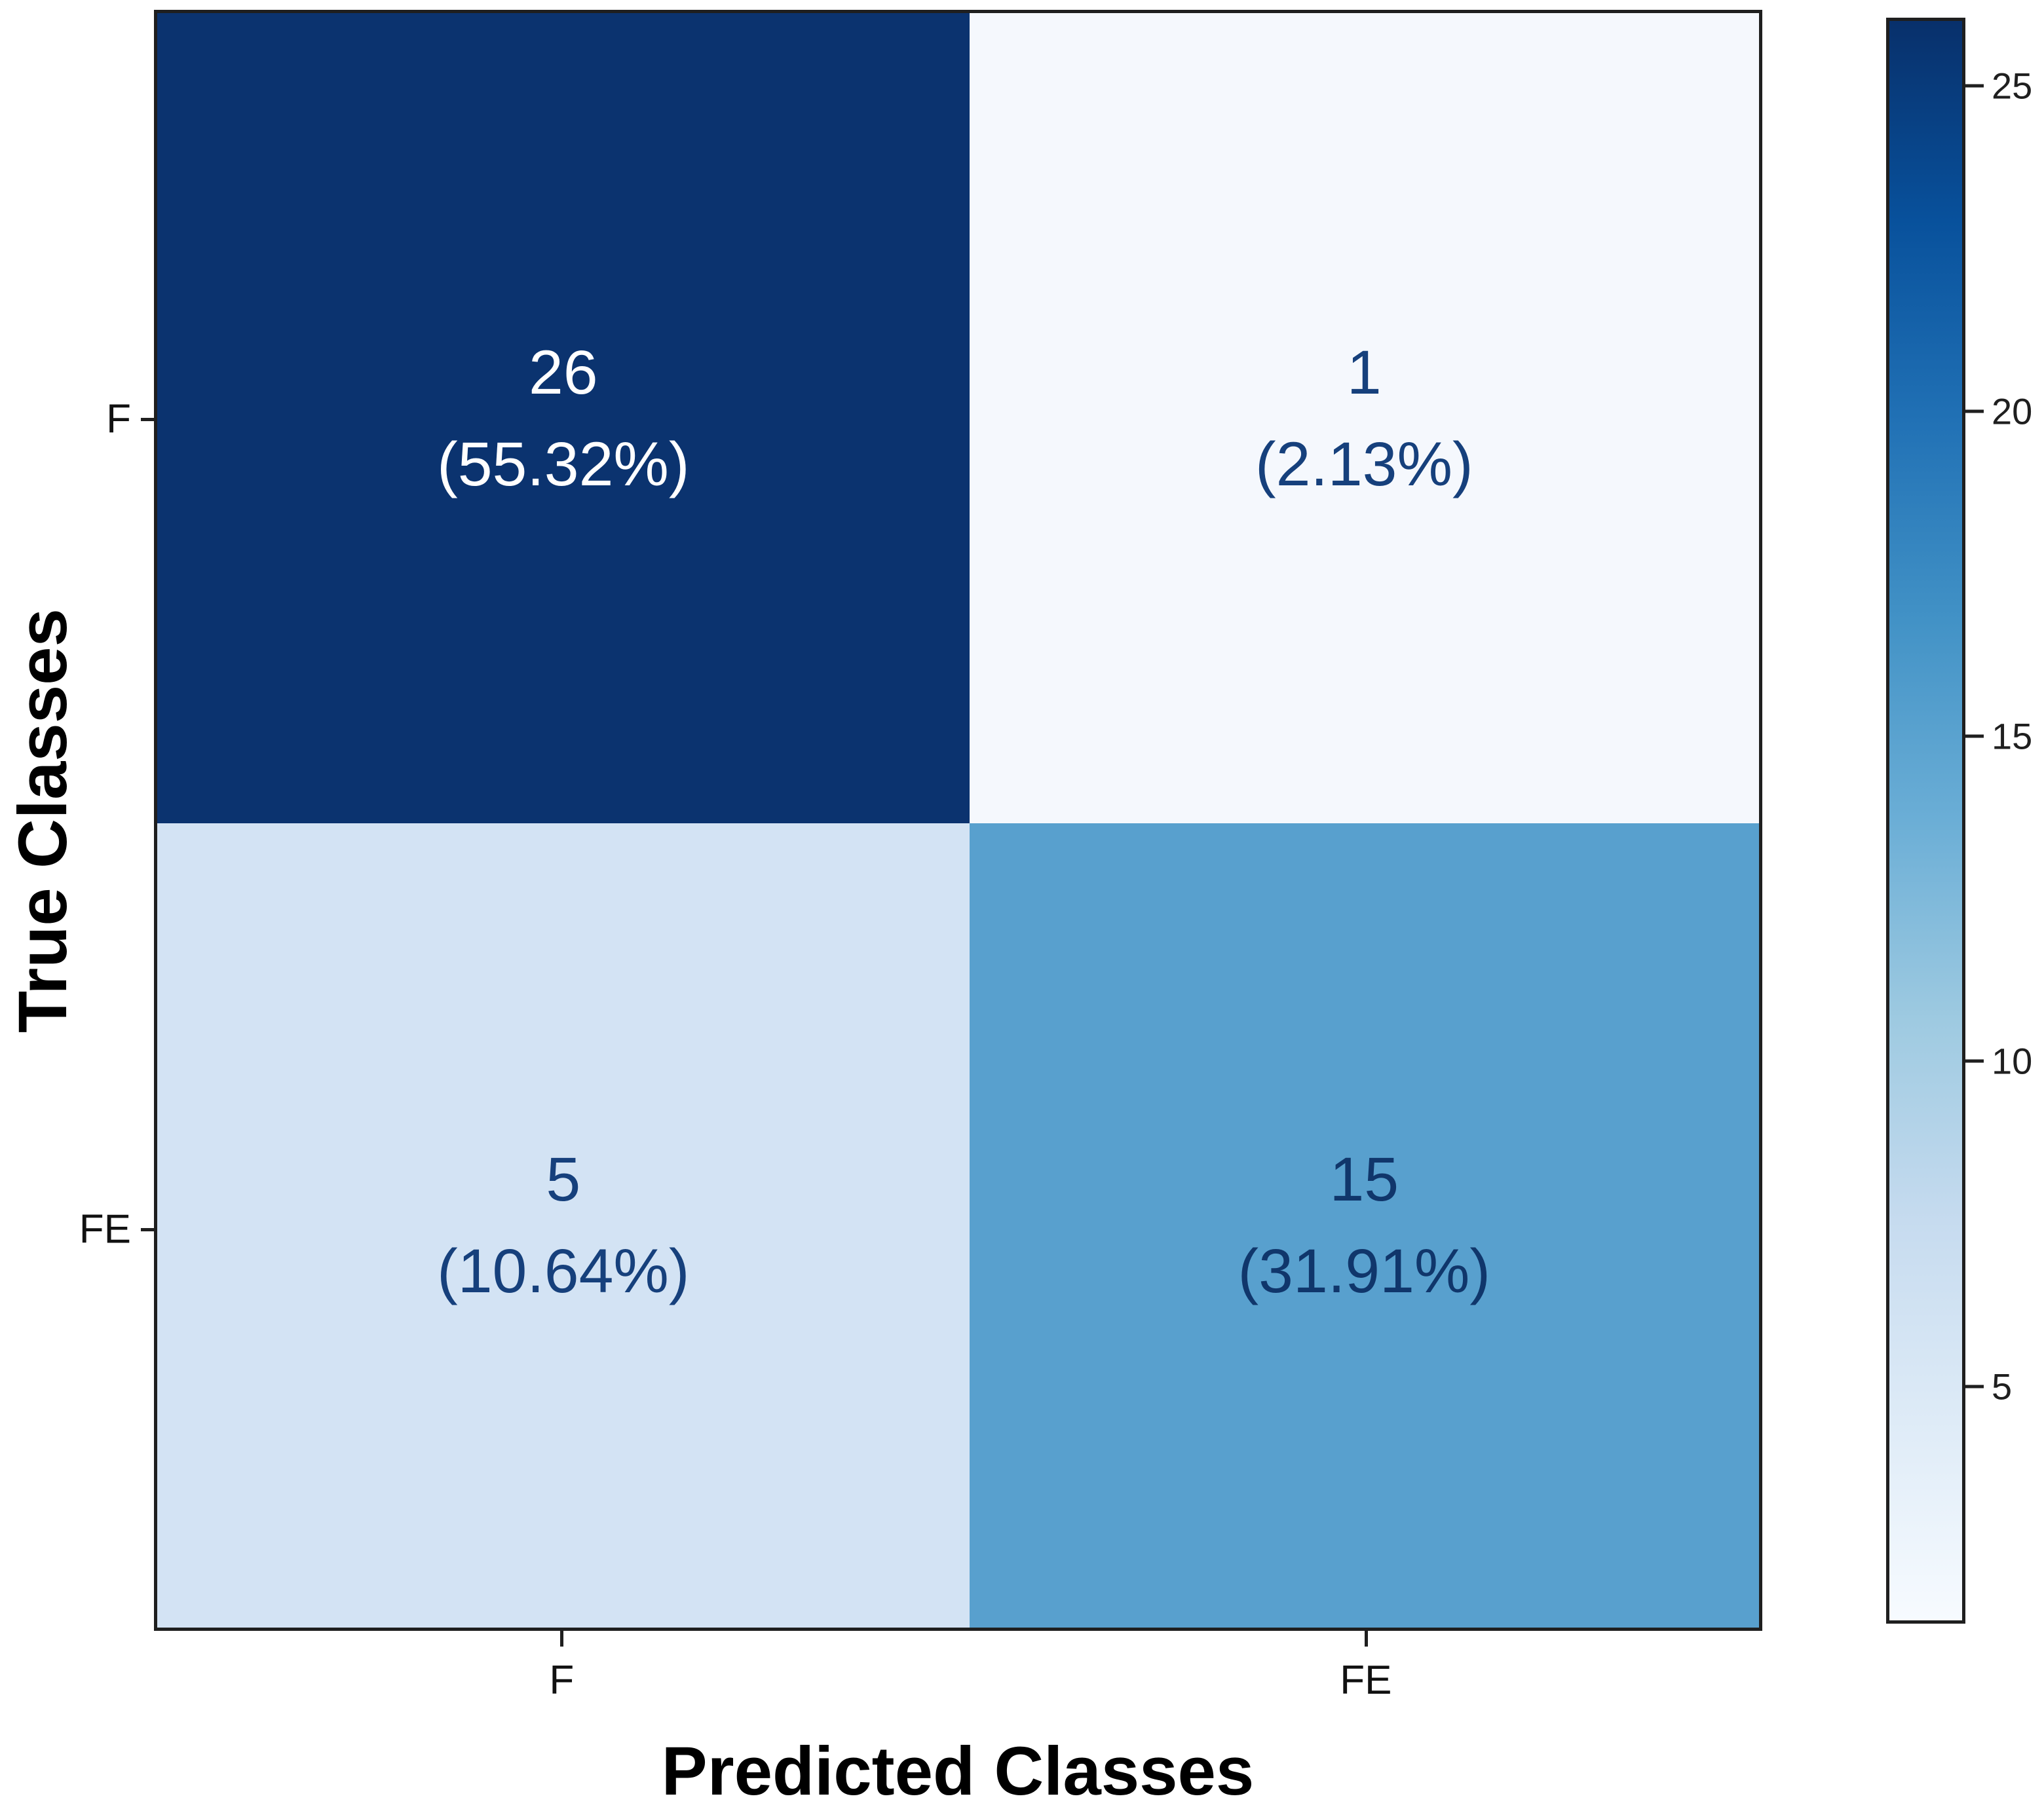  What do you see at coordinates (563, 1180) in the screenshot?
I see `cell-count: 5` at bounding box center [563, 1180].